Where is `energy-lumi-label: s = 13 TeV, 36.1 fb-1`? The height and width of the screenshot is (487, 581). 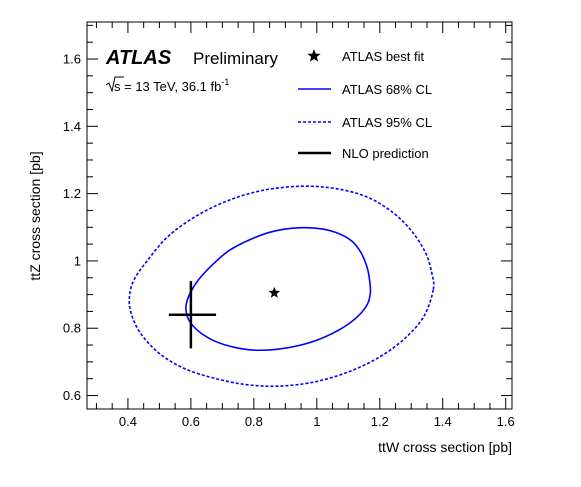
energy-lumi-label: s = 13 TeV, 36.1 fb-1 is located at coordinates (167, 85).